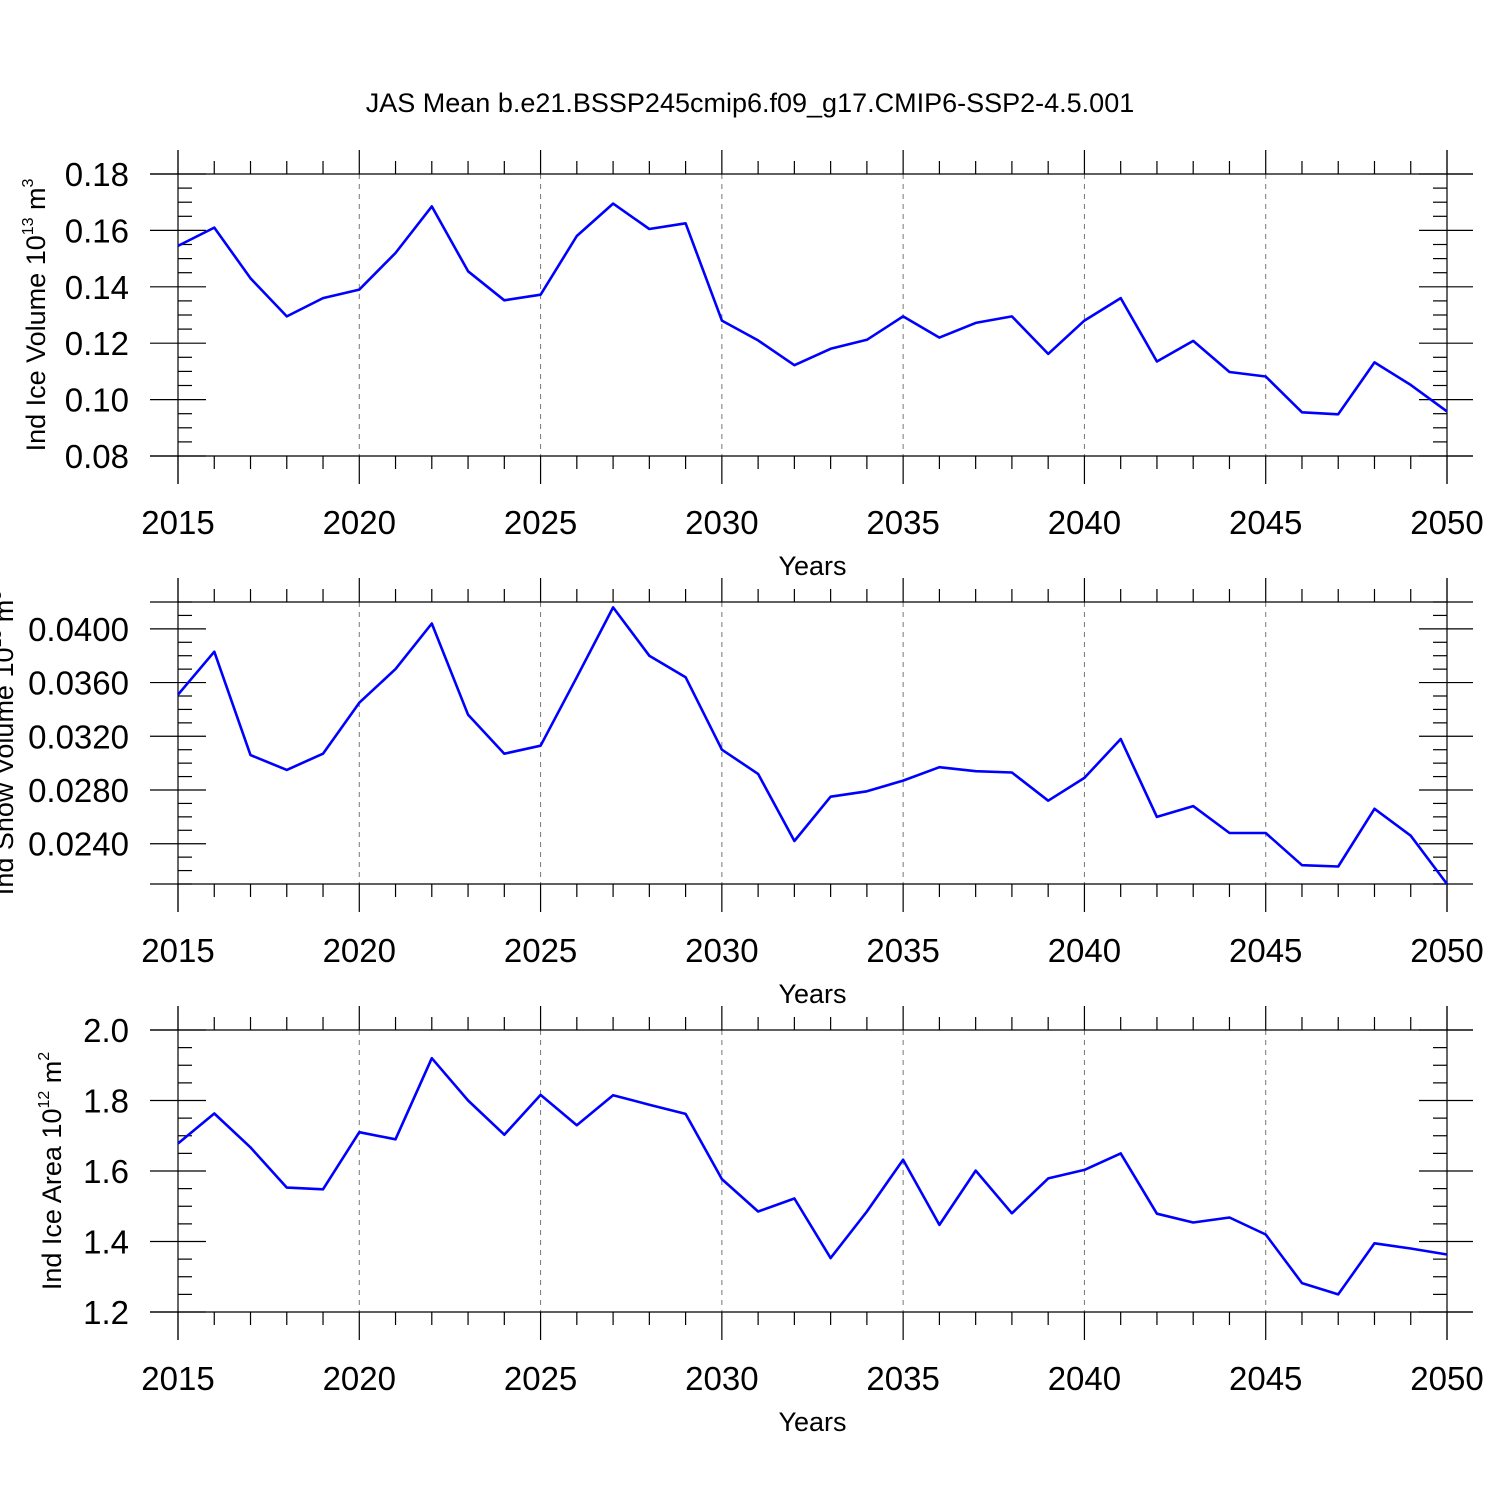  I want to click on y-tick-label: 2.0, so click(106, 1030).